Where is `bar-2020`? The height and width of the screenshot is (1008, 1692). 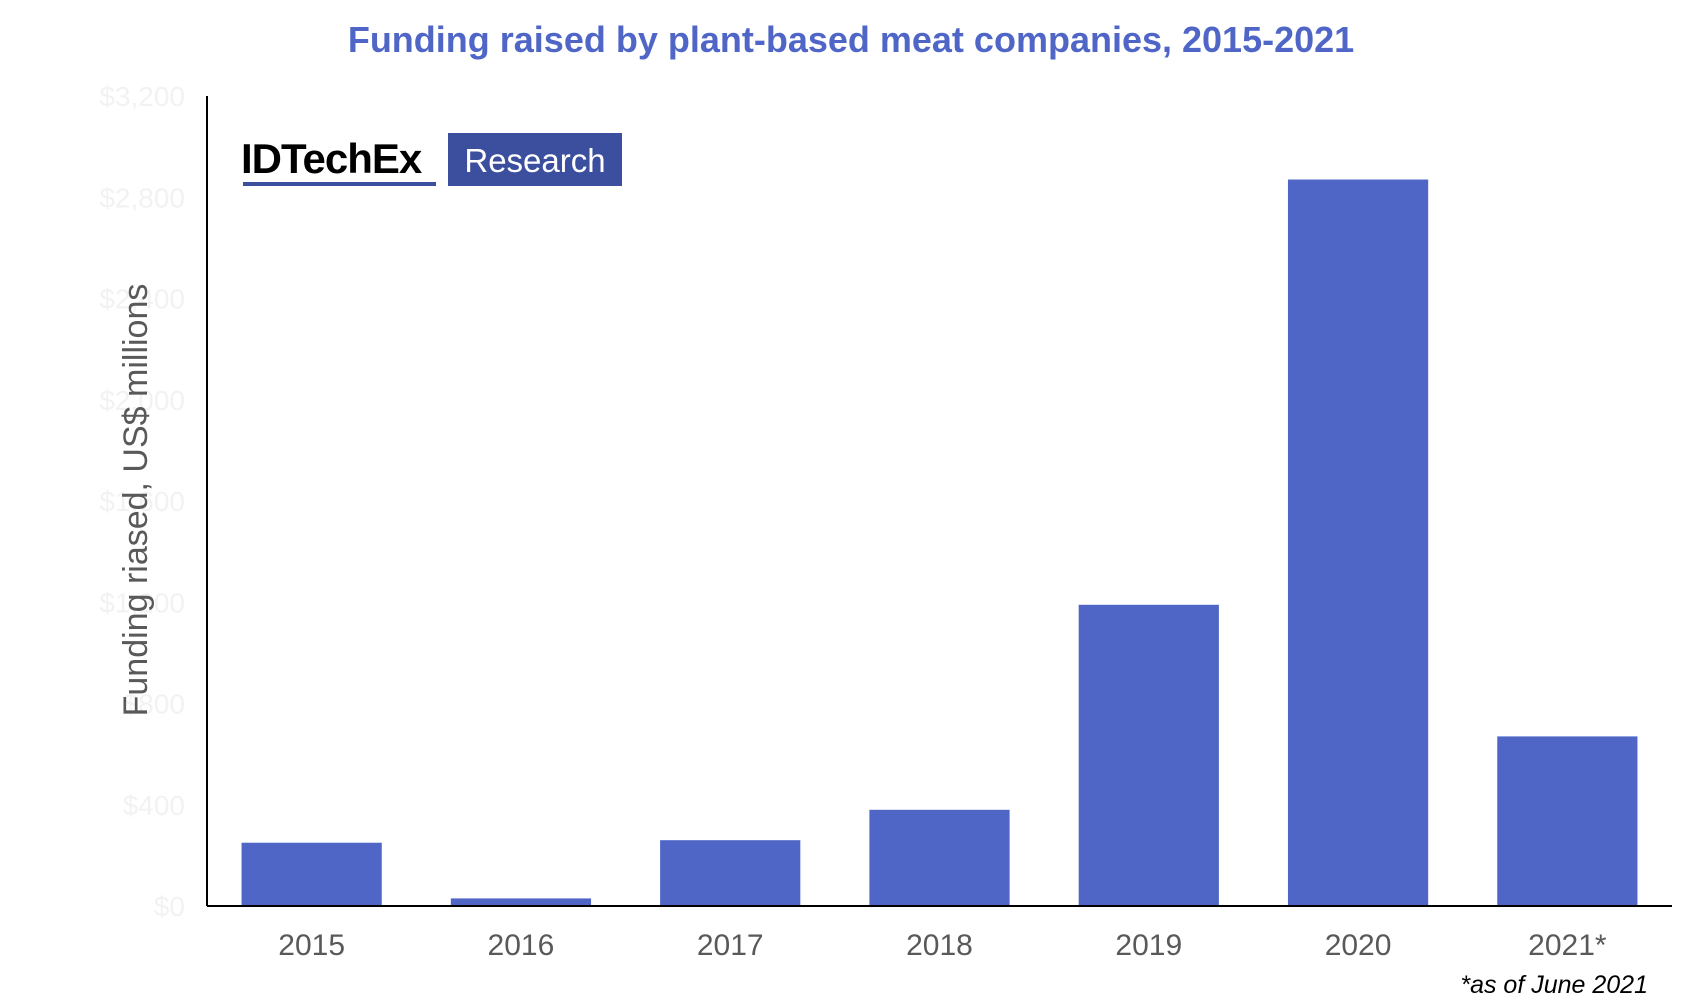
bar-2020 is located at coordinates (1358, 542).